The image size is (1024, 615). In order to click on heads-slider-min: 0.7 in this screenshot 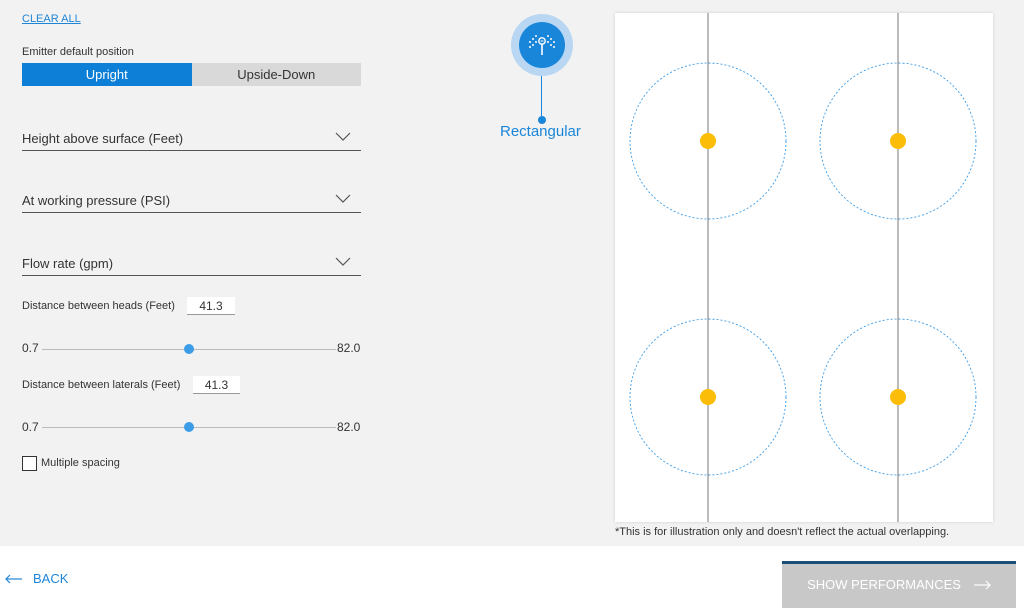, I will do `click(30, 348)`.